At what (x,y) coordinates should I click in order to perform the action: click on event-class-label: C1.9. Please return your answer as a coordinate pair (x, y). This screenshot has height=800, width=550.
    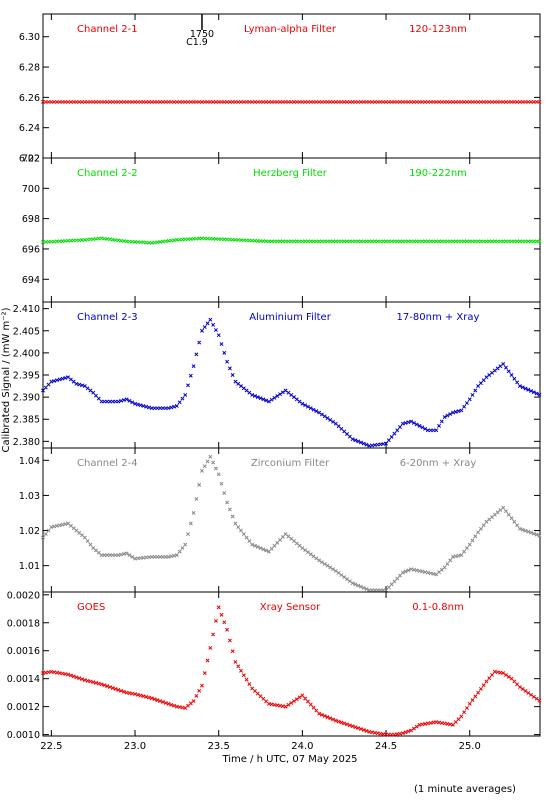
    Looking at the image, I should click on (197, 42).